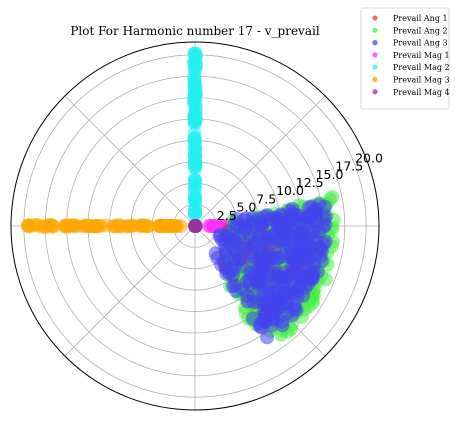 The width and height of the screenshot is (458, 421). What do you see at coordinates (330, 174) in the screenshot?
I see `radial-tick-label: 15.0` at bounding box center [330, 174].